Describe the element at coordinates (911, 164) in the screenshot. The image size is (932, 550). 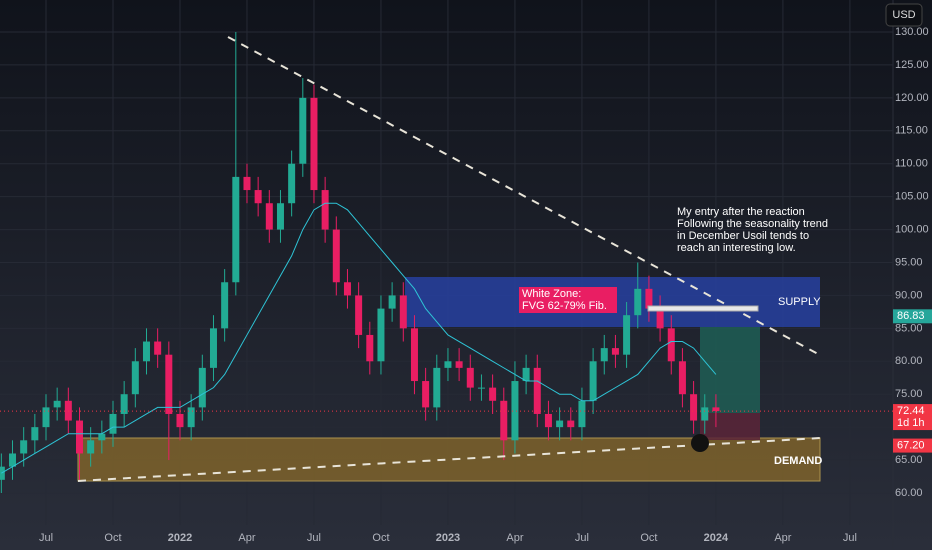
I see `y-tick-label: 110.00` at that location.